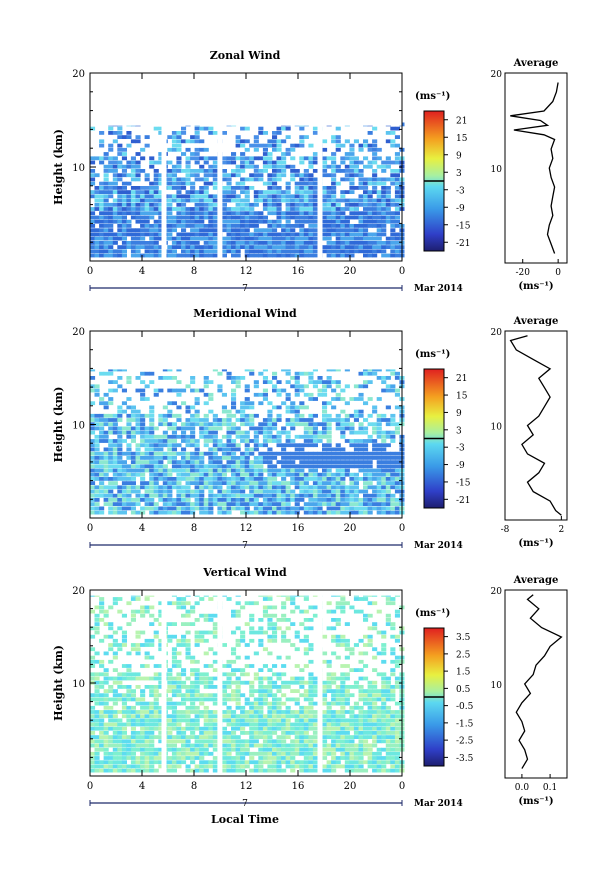  I want to click on empty-region, so click(246, 351).